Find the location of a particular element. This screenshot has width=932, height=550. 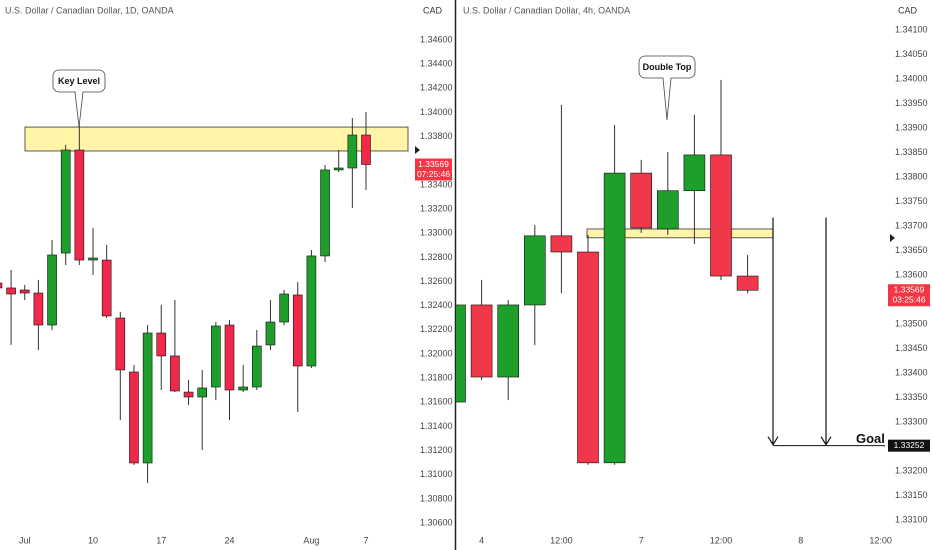

y-tick-label: 1.33750 is located at coordinates (911, 201).